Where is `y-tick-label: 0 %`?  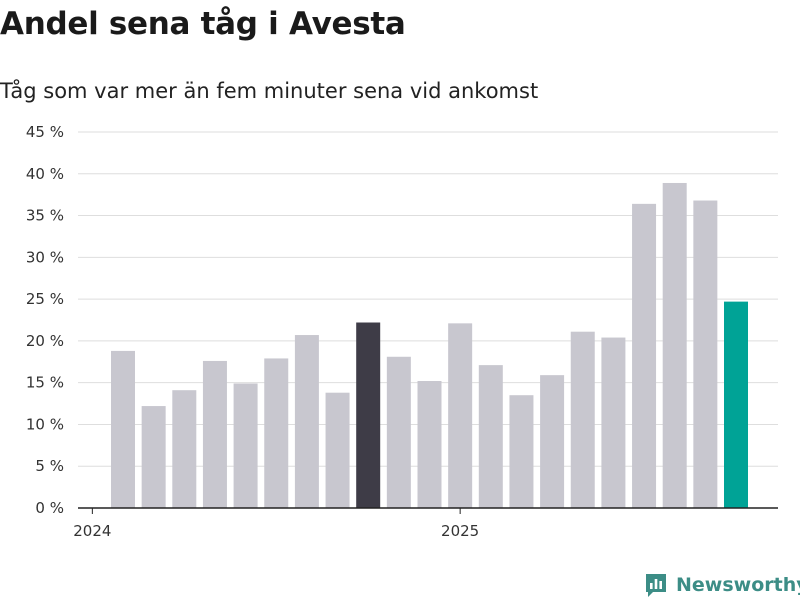
y-tick-label: 0 % is located at coordinates (49, 508).